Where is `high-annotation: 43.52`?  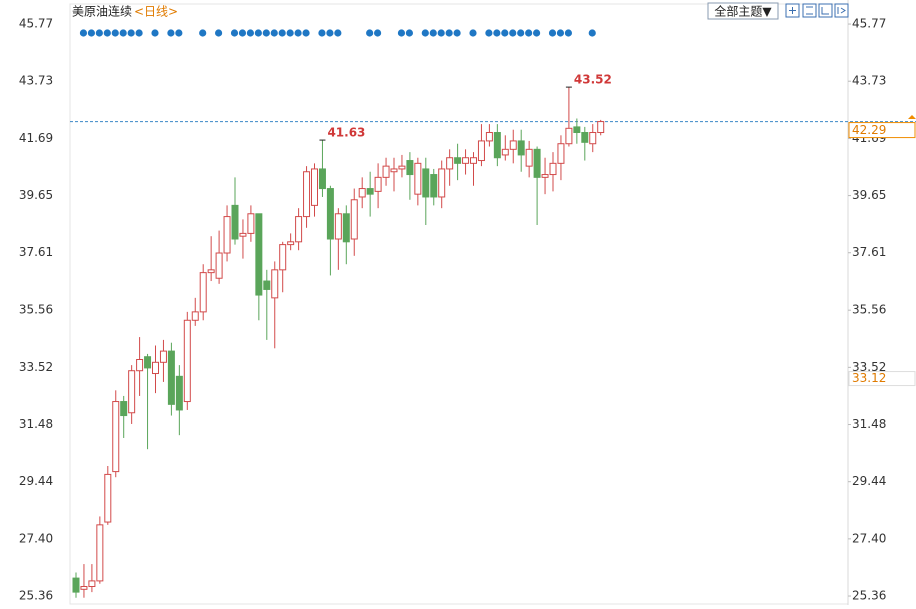
high-annotation: 43.52 is located at coordinates (593, 80).